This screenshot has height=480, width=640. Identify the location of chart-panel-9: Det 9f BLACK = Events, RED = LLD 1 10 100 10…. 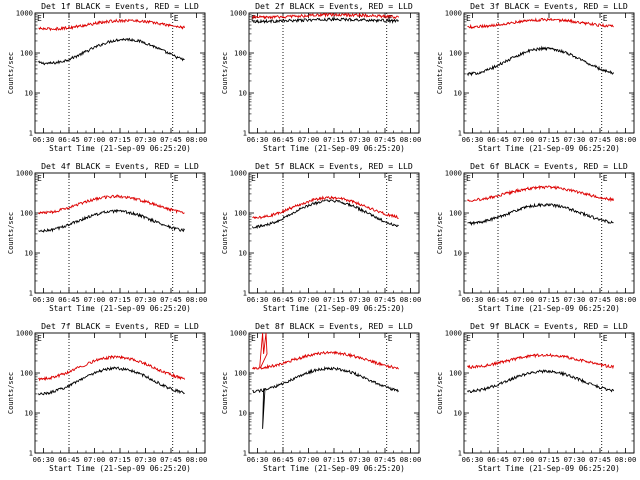
(536, 397).